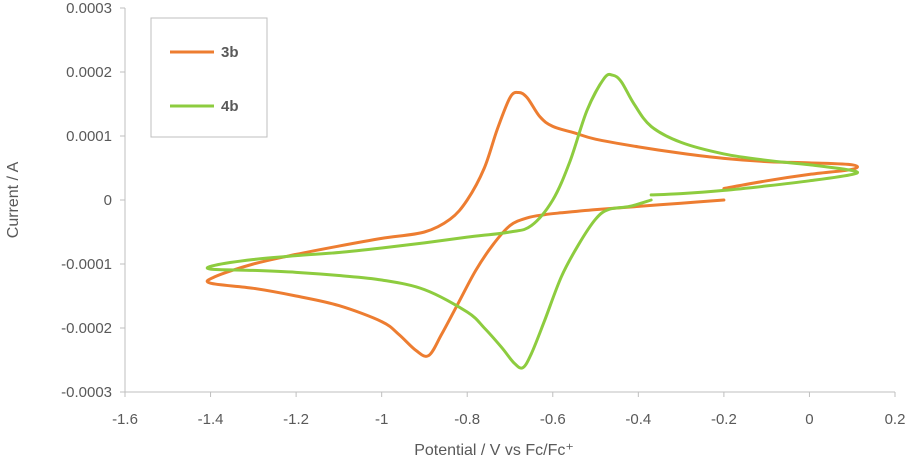 Image resolution: width=908 pixels, height=462 pixels. I want to click on x-tick-label: -0.4, so click(638, 419).